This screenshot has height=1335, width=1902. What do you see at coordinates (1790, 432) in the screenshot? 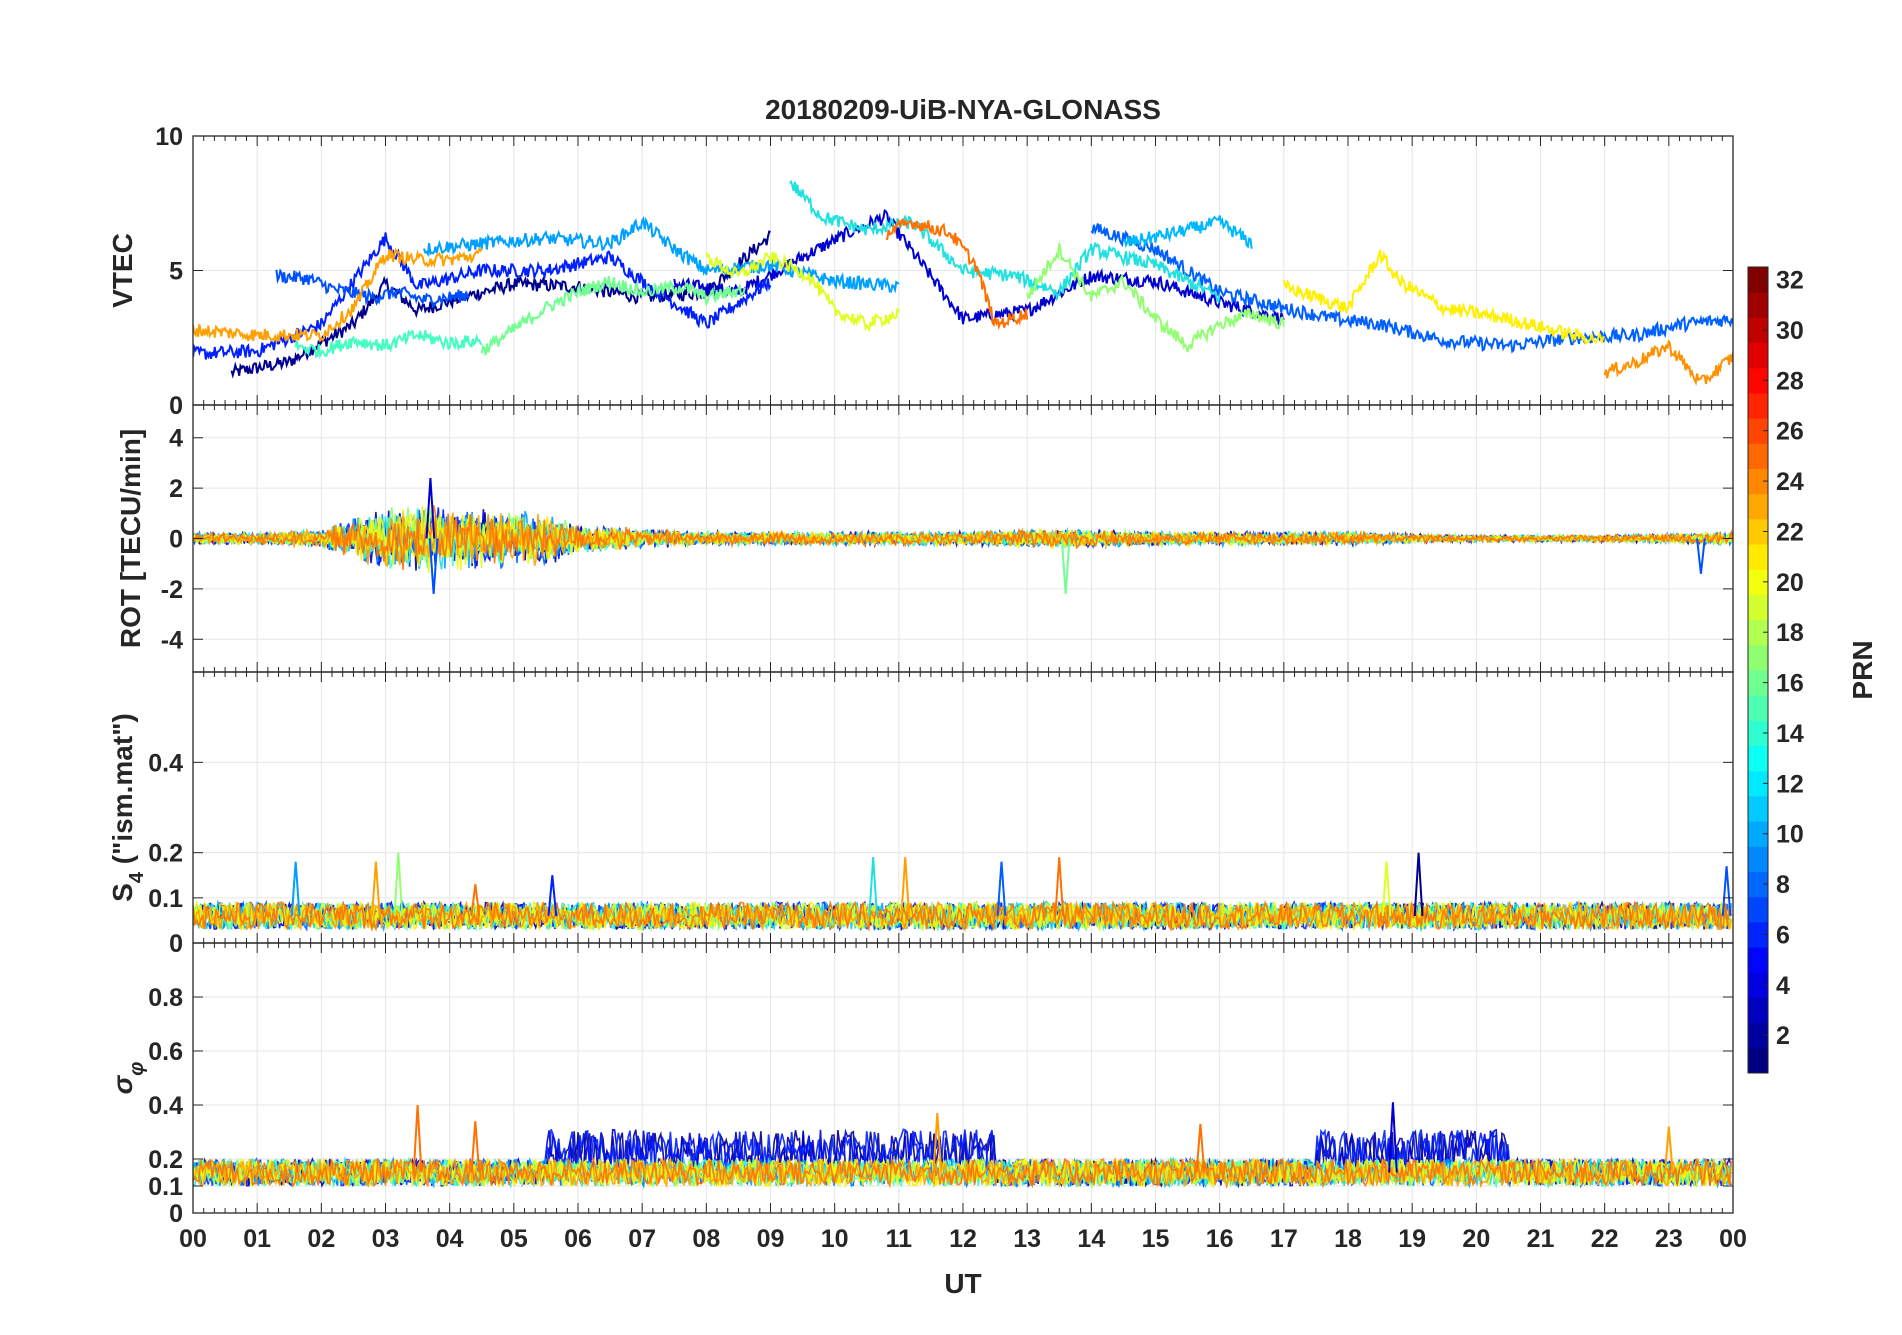
I see `colorbar-tick-label: 26` at bounding box center [1790, 432].